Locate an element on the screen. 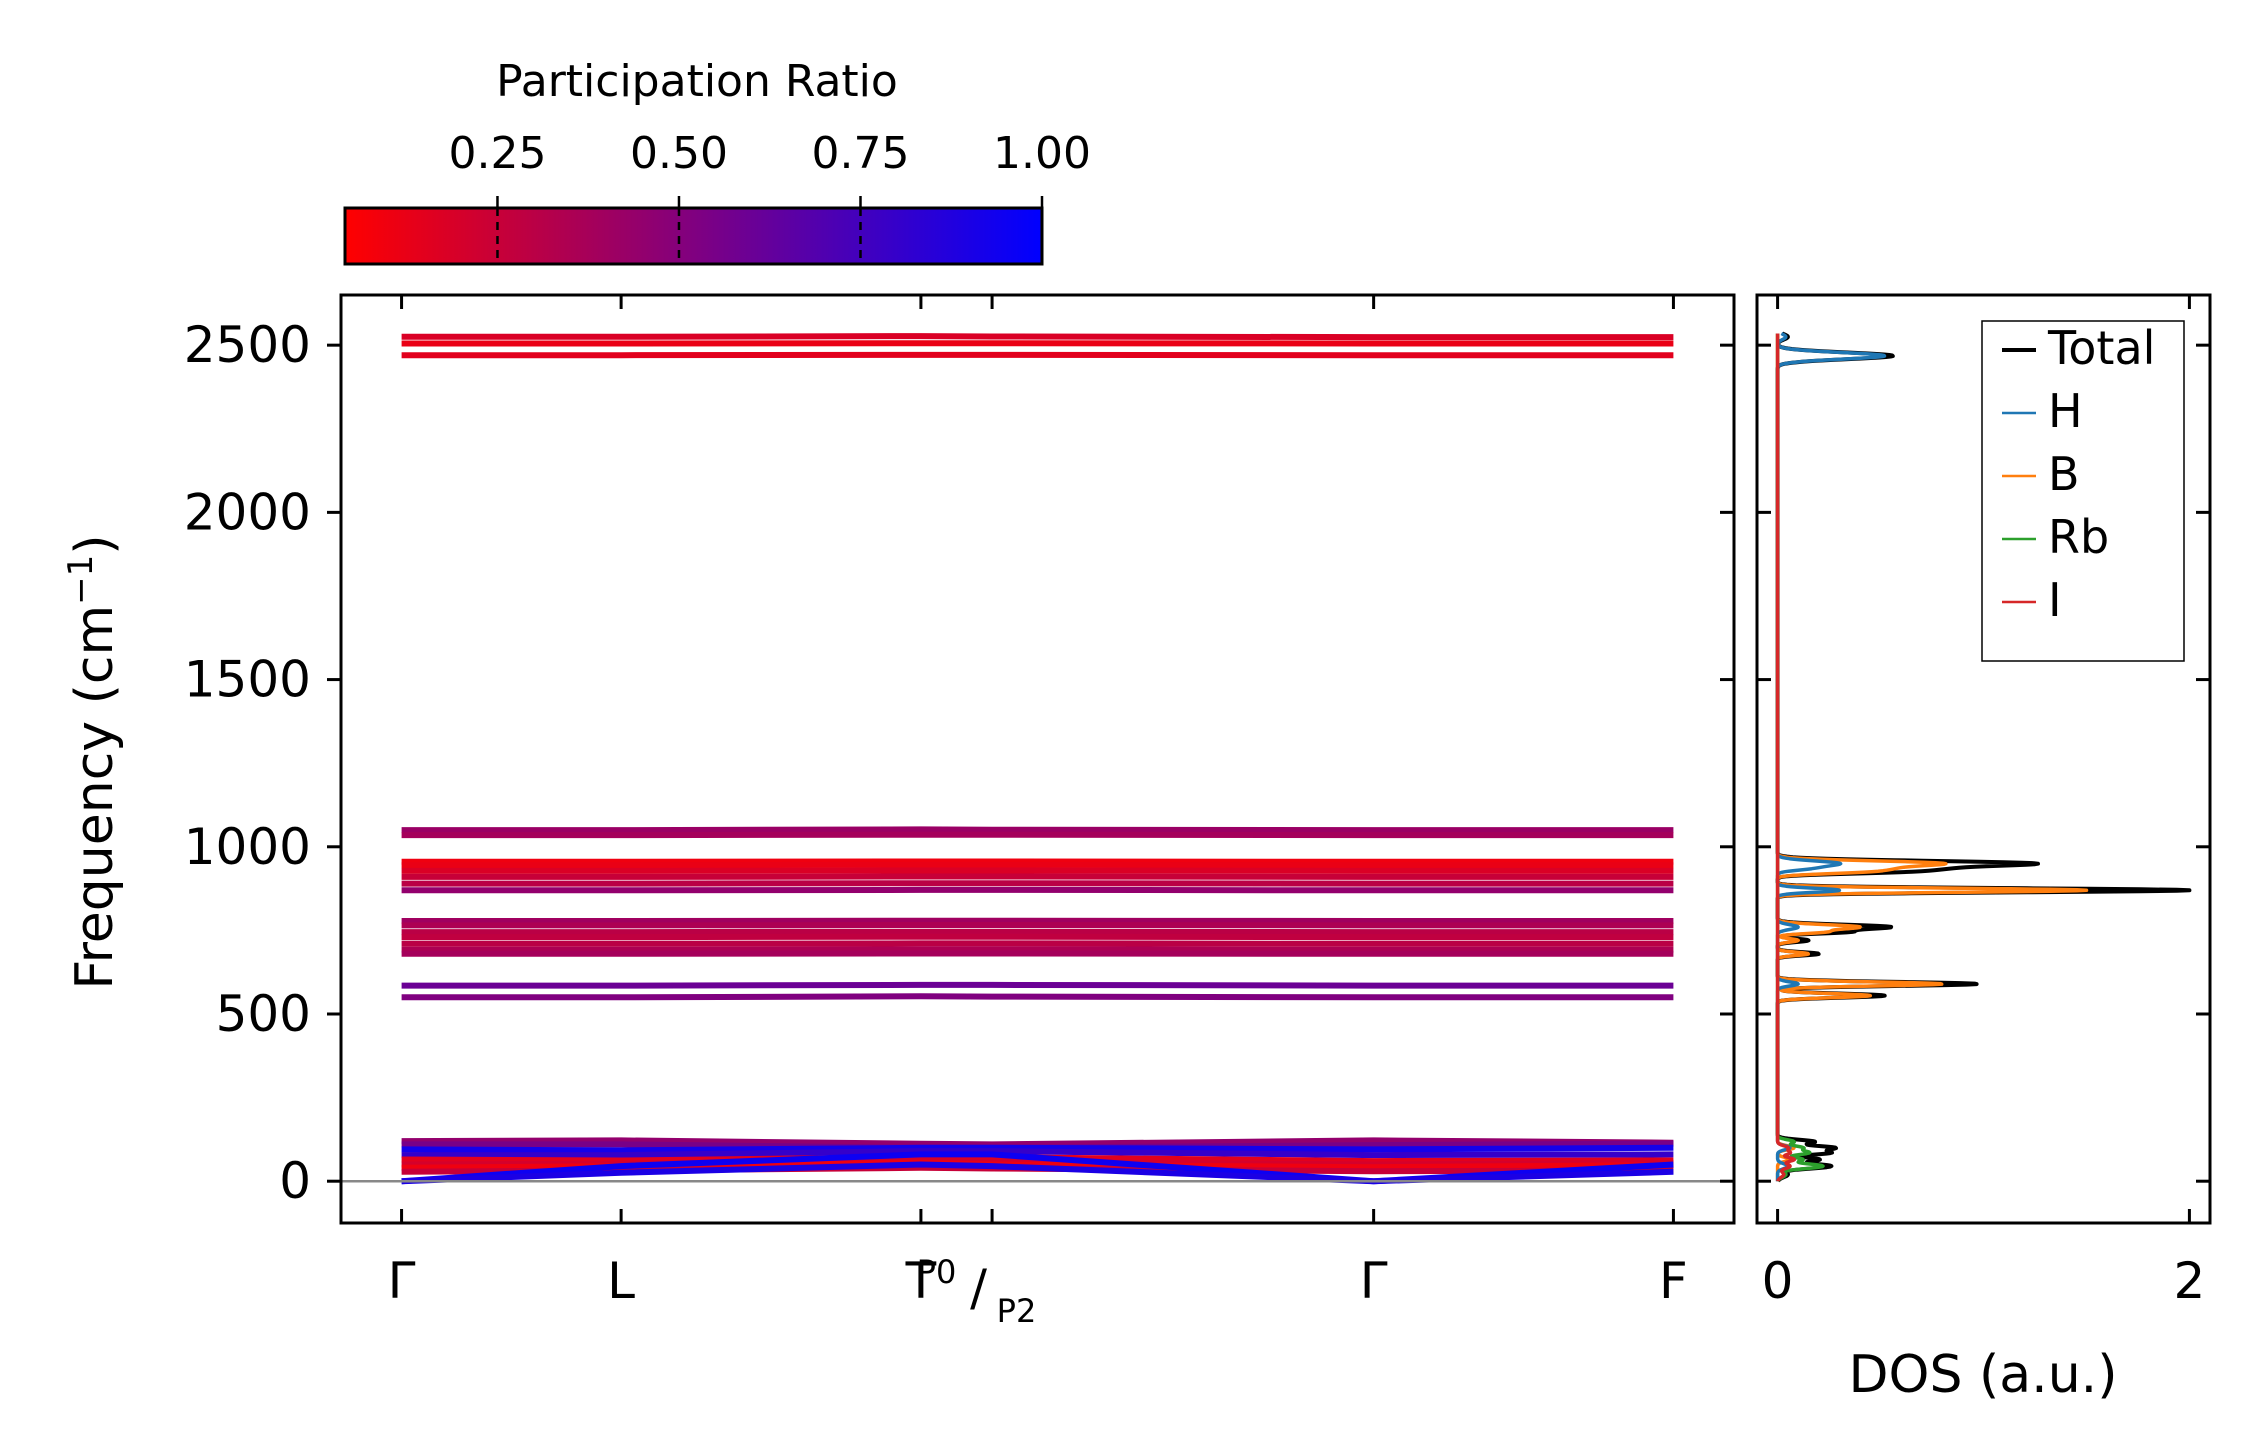 The width and height of the screenshot is (2259, 1455). colorbar: Participation Ratio 0.25 0.50 0.75 1.00 is located at coordinates (717, 161).